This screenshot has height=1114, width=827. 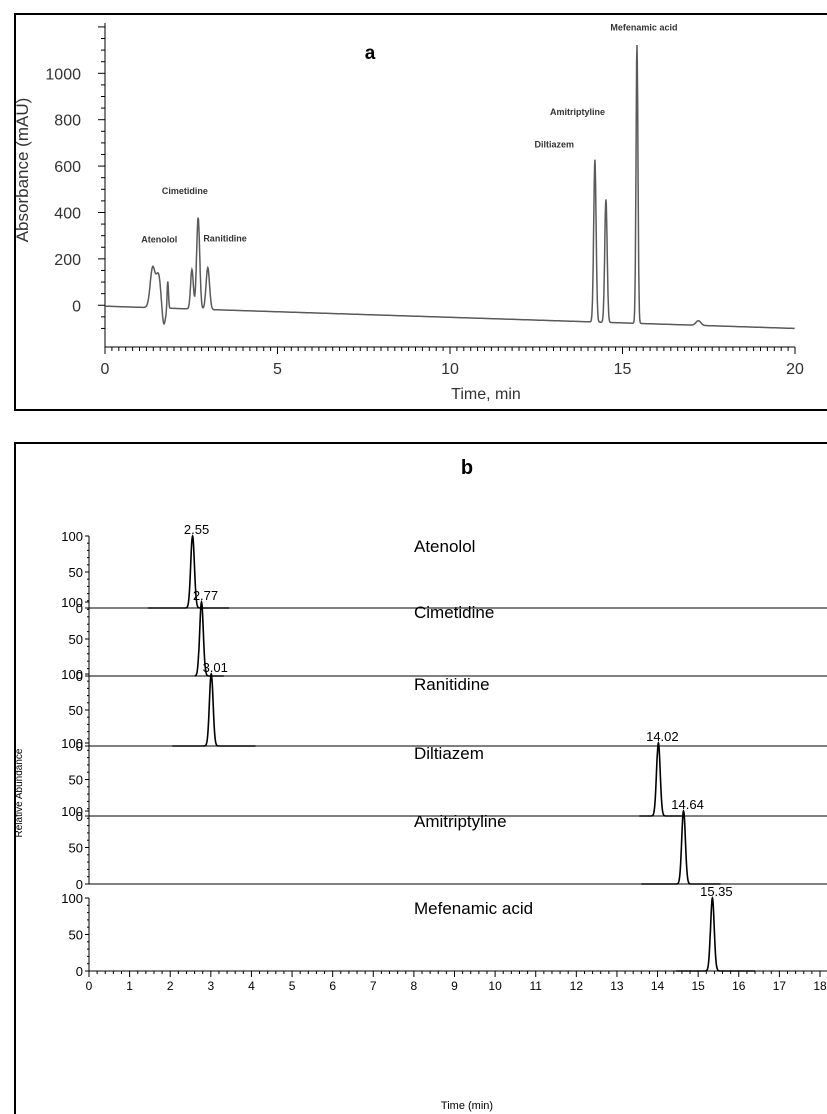 I want to click on chart-b-xlabel: Time (min), so click(x=467, y=1106).